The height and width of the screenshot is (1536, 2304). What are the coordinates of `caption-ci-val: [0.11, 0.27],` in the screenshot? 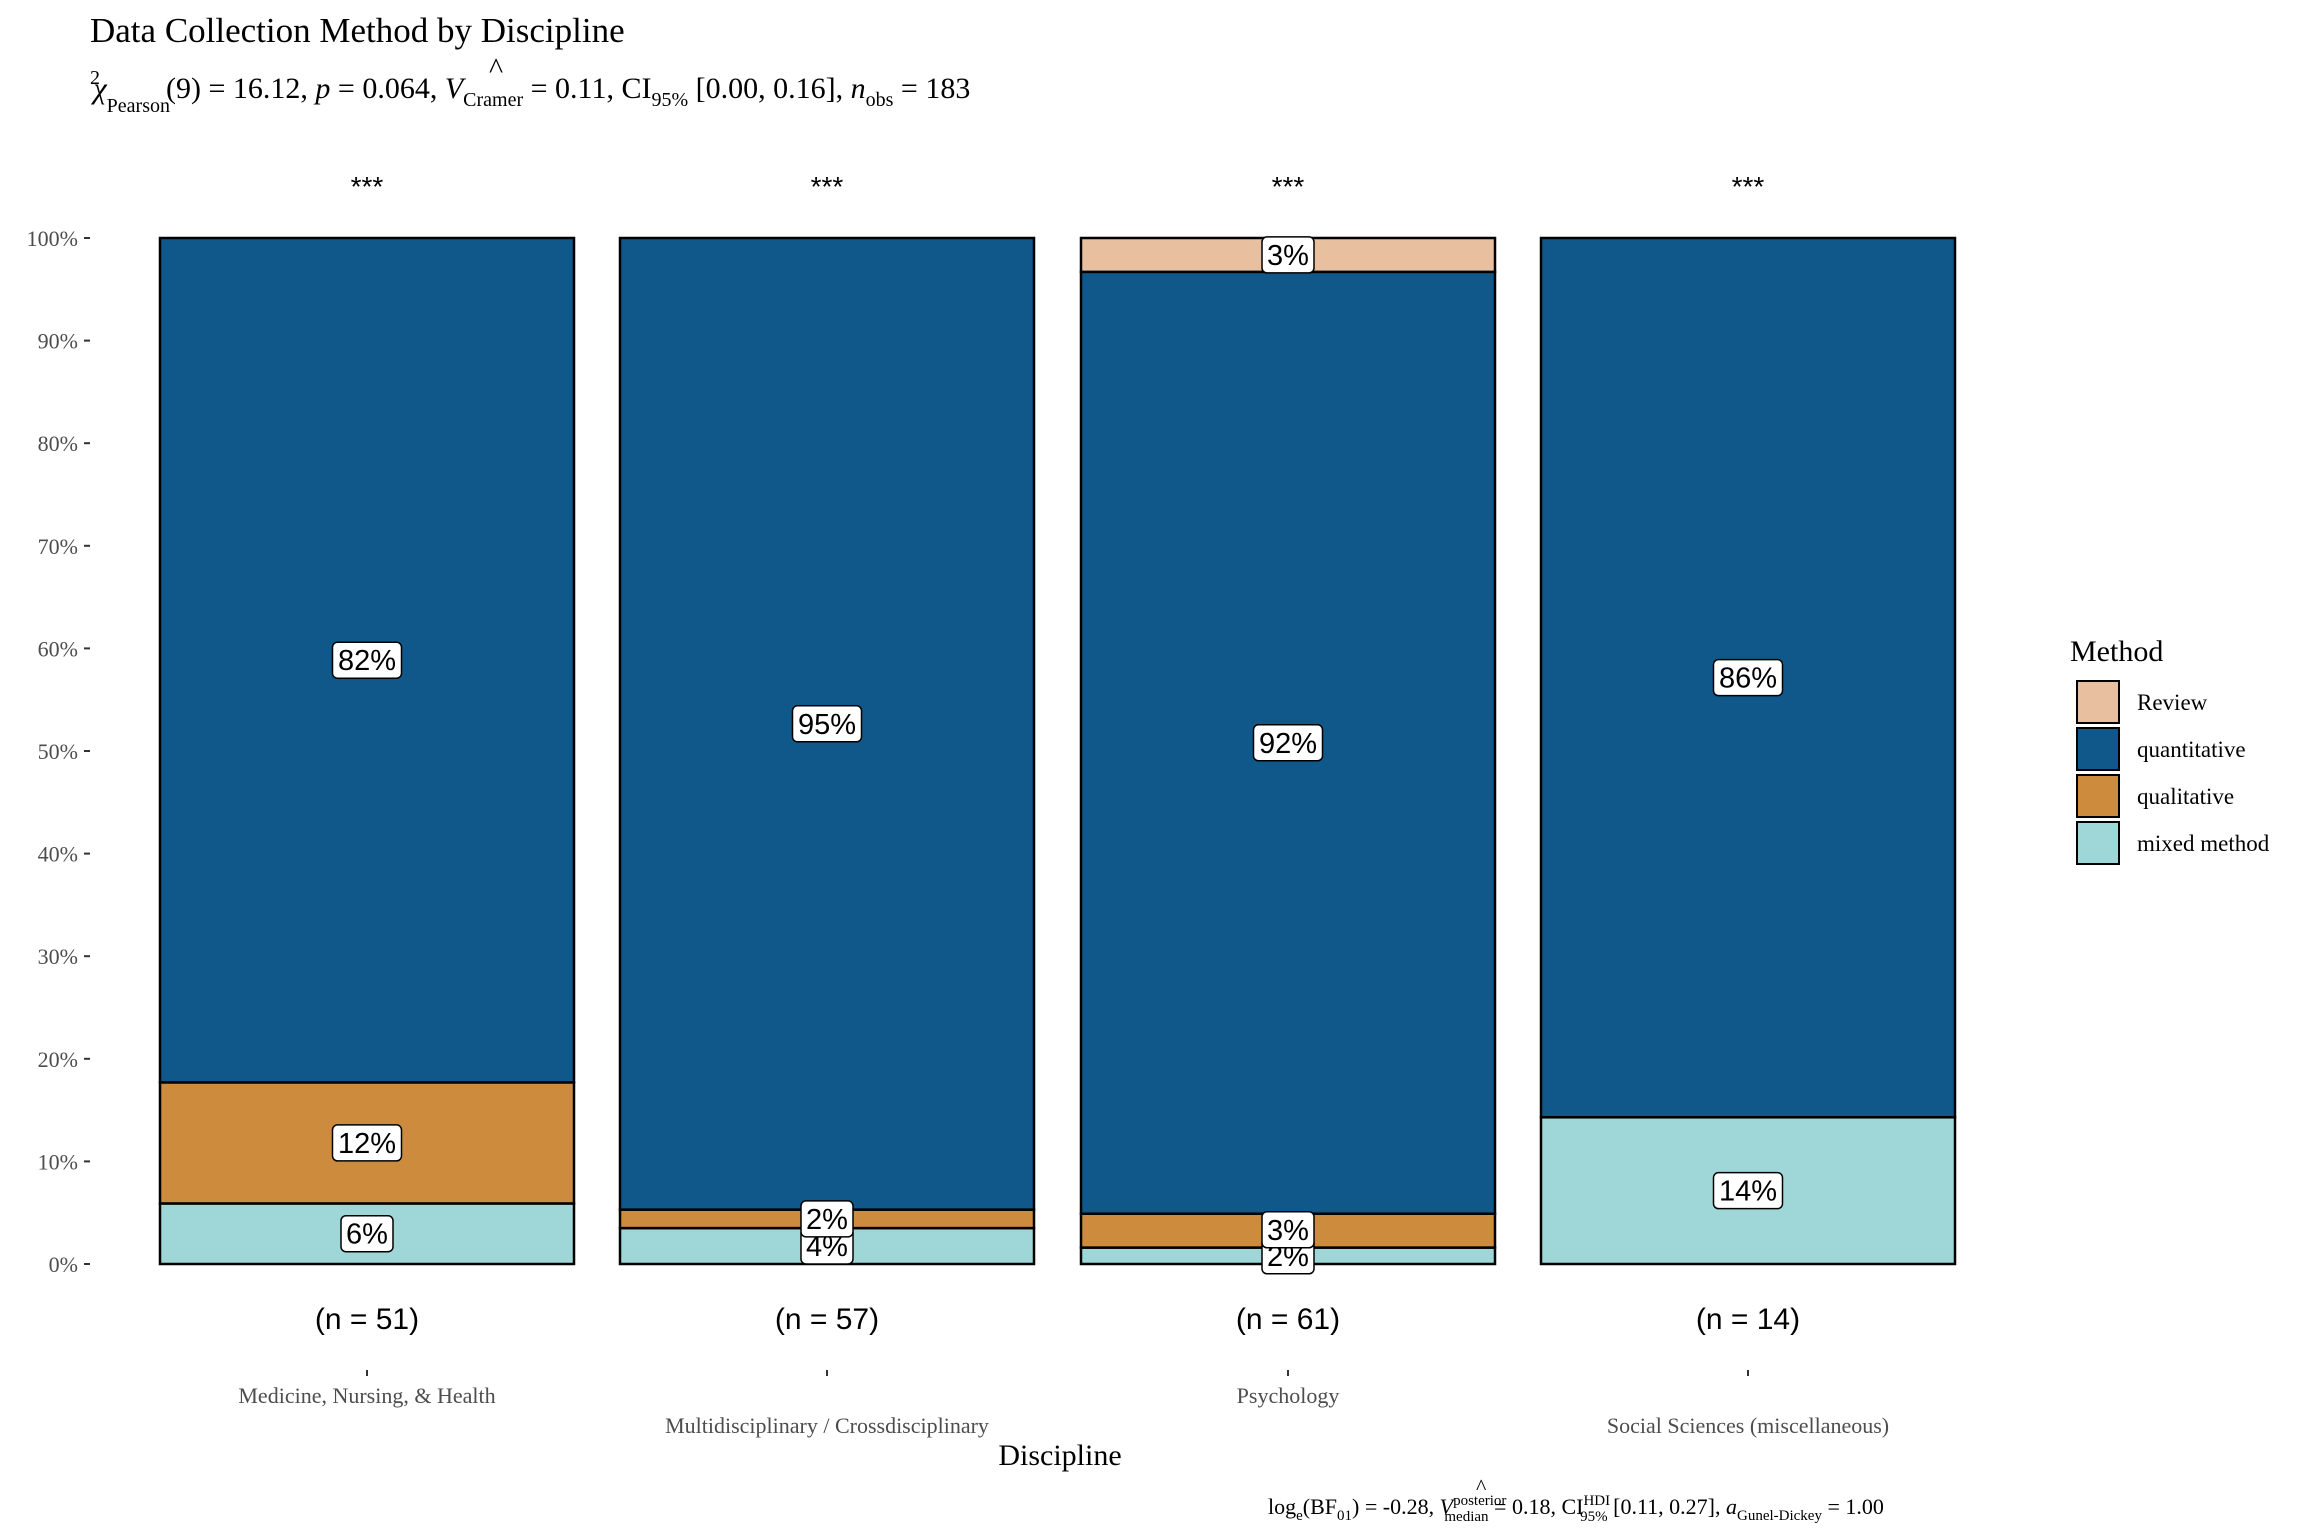 It's located at (1667, 1506).